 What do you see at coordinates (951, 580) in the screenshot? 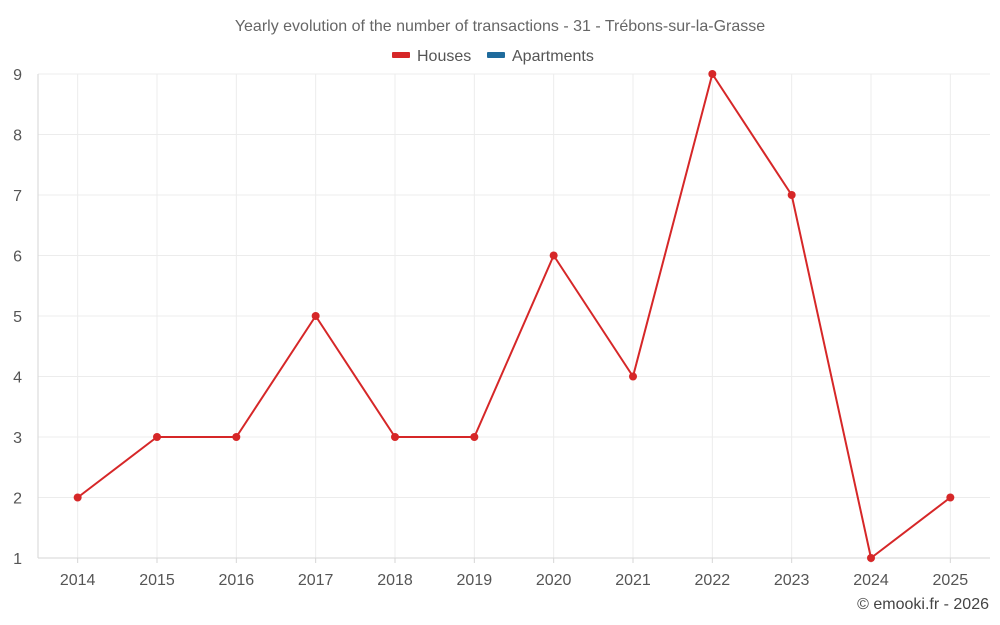
I see `x-tick-label: 2025` at bounding box center [951, 580].